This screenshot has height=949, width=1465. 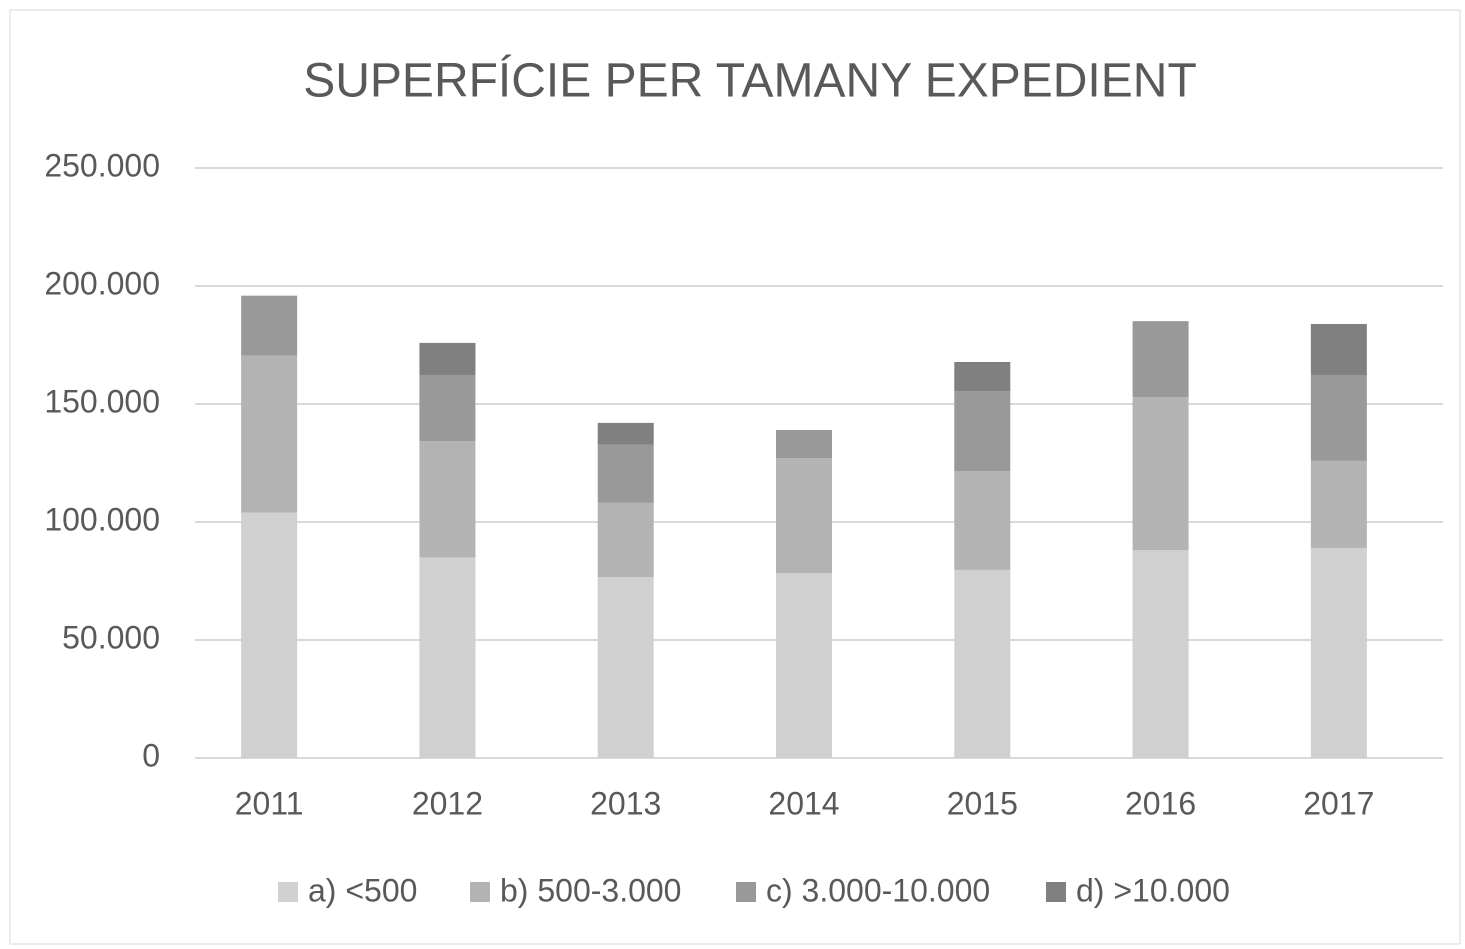 I want to click on x-tick-label: 2013, so click(x=625, y=803).